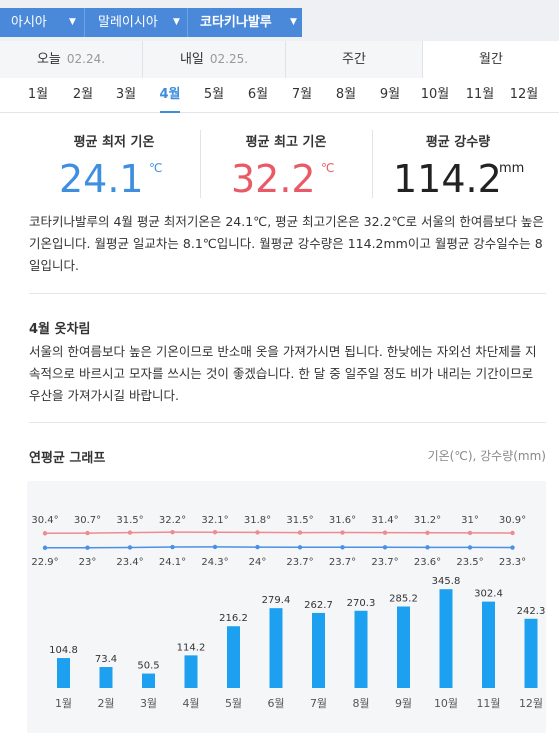  What do you see at coordinates (403, 599) in the screenshot?
I see `precipitation-label: 285.2` at bounding box center [403, 599].